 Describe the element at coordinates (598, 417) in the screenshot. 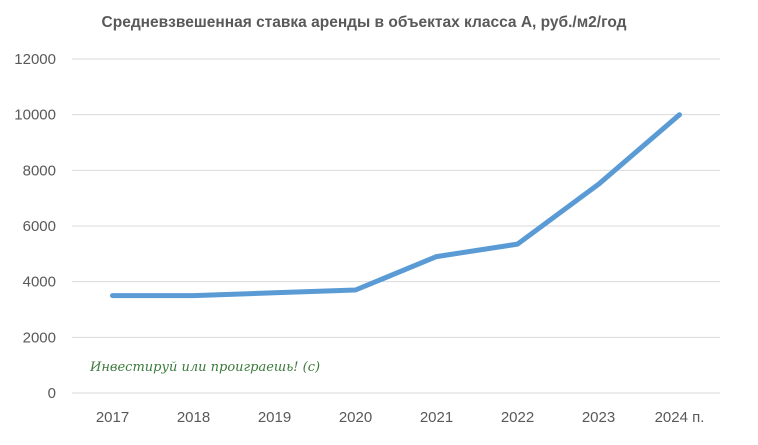

I see `x-tick-label: 2023` at that location.